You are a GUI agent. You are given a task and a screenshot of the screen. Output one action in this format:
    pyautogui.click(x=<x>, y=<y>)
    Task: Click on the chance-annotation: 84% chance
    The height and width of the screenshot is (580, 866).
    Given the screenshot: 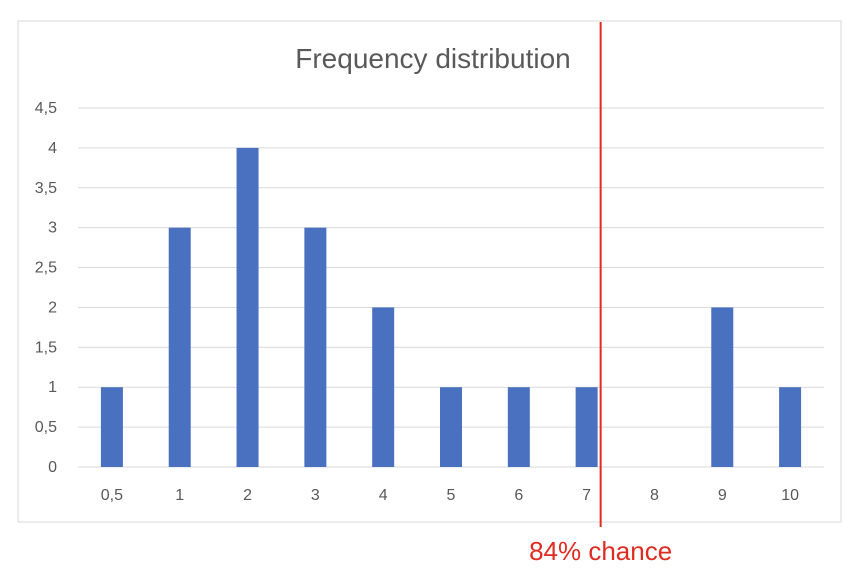 What is the action you would take?
    pyautogui.click(x=600, y=551)
    